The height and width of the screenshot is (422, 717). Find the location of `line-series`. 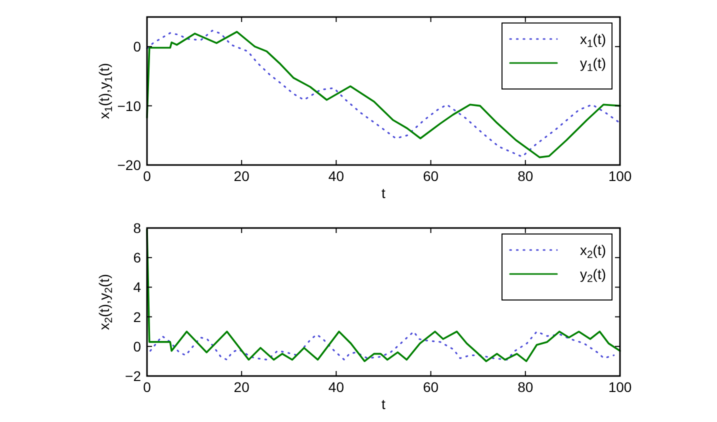

line-series is located at coordinates (382, 345).